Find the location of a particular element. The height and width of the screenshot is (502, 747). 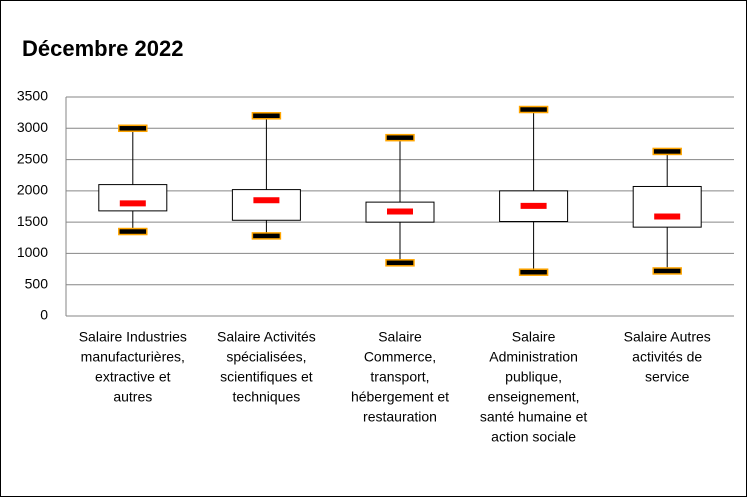

x-tick-label: enseignement, is located at coordinates (534, 397).